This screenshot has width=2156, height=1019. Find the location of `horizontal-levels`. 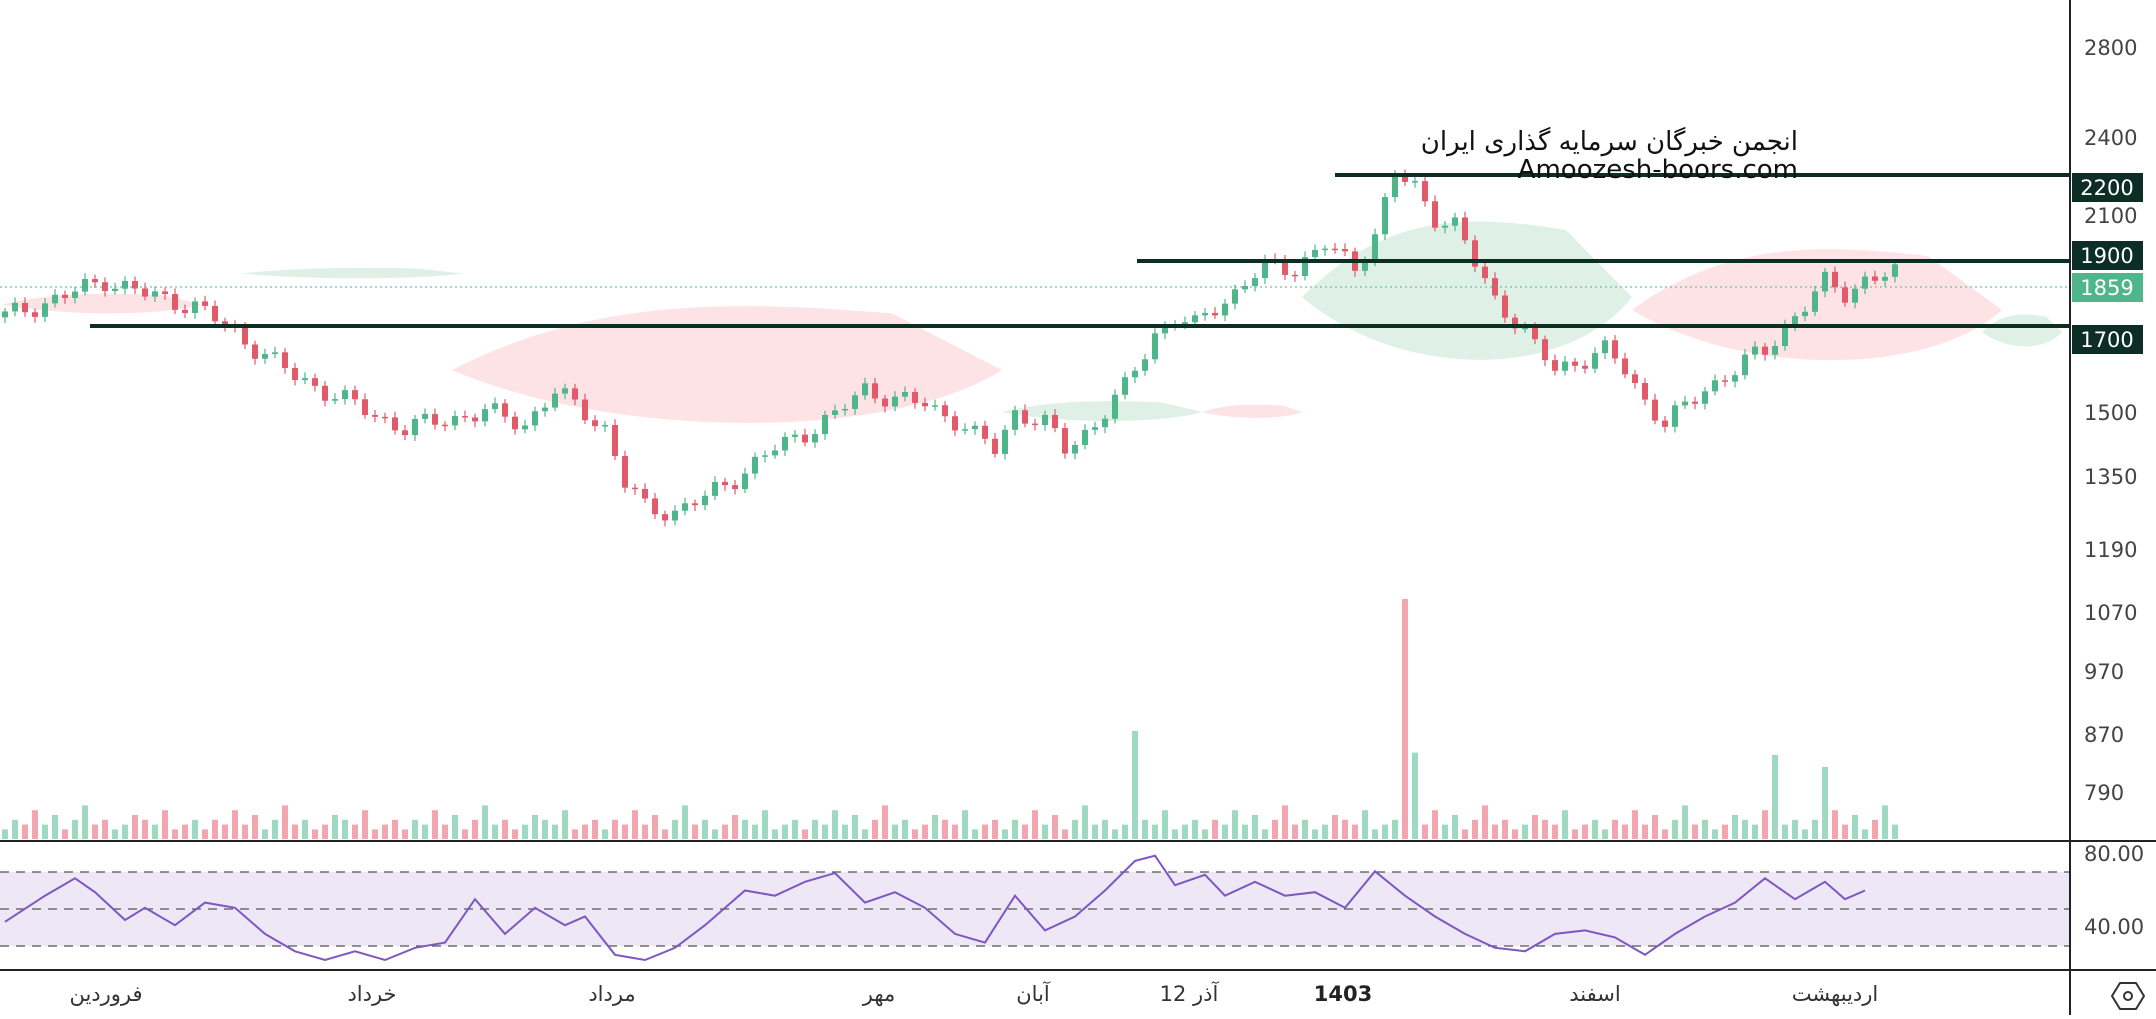

horizontal-levels is located at coordinates (1080, 250).